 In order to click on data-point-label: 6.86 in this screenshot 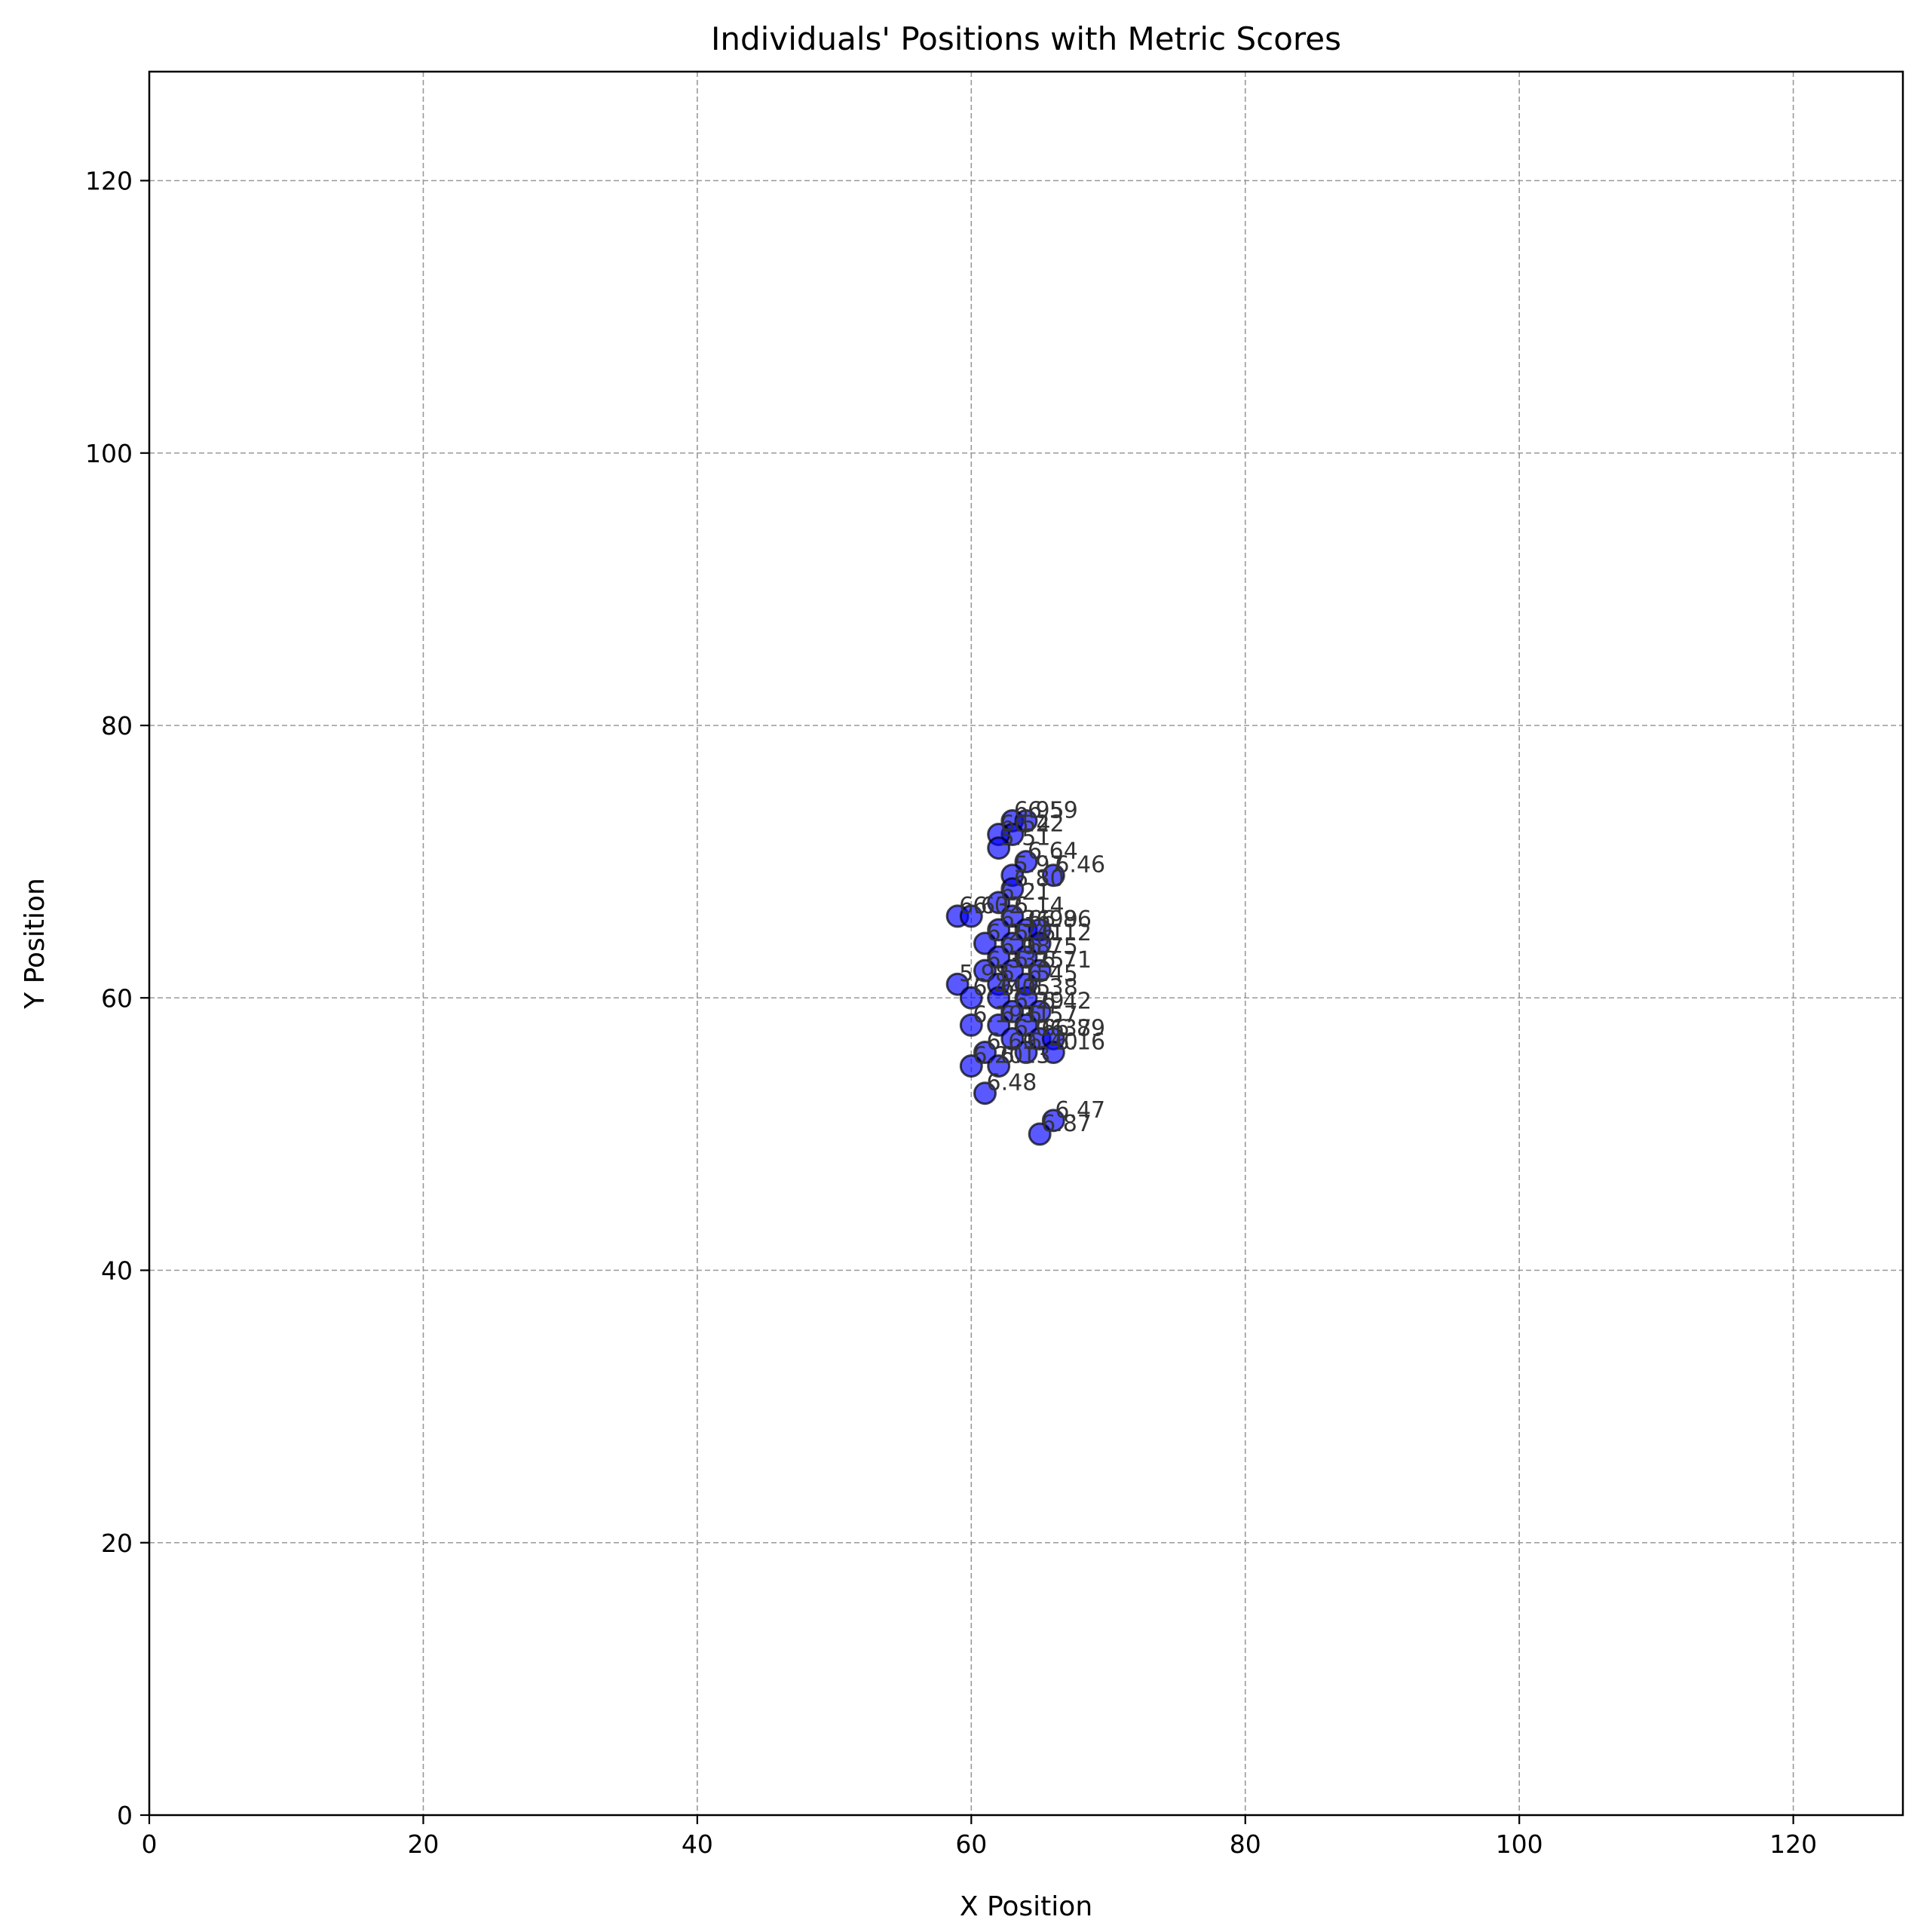, I will do `click(1066, 919)`.